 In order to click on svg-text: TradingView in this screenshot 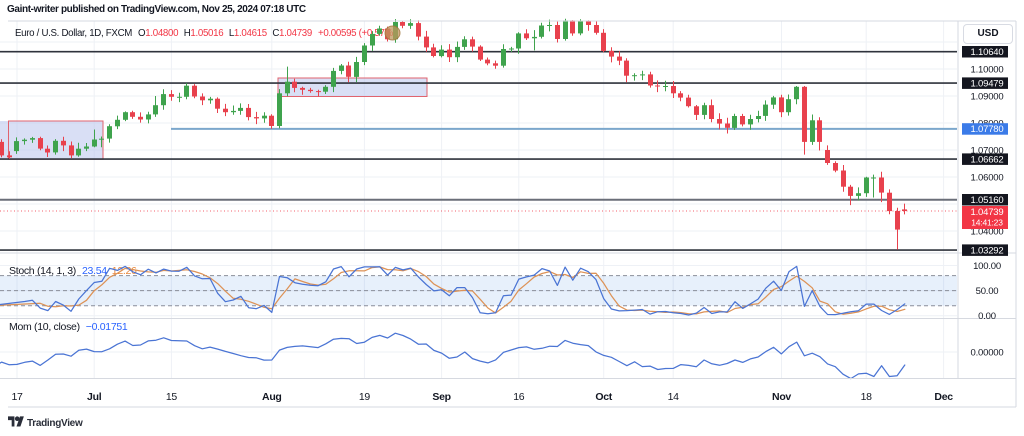, I will do `click(55, 423)`.